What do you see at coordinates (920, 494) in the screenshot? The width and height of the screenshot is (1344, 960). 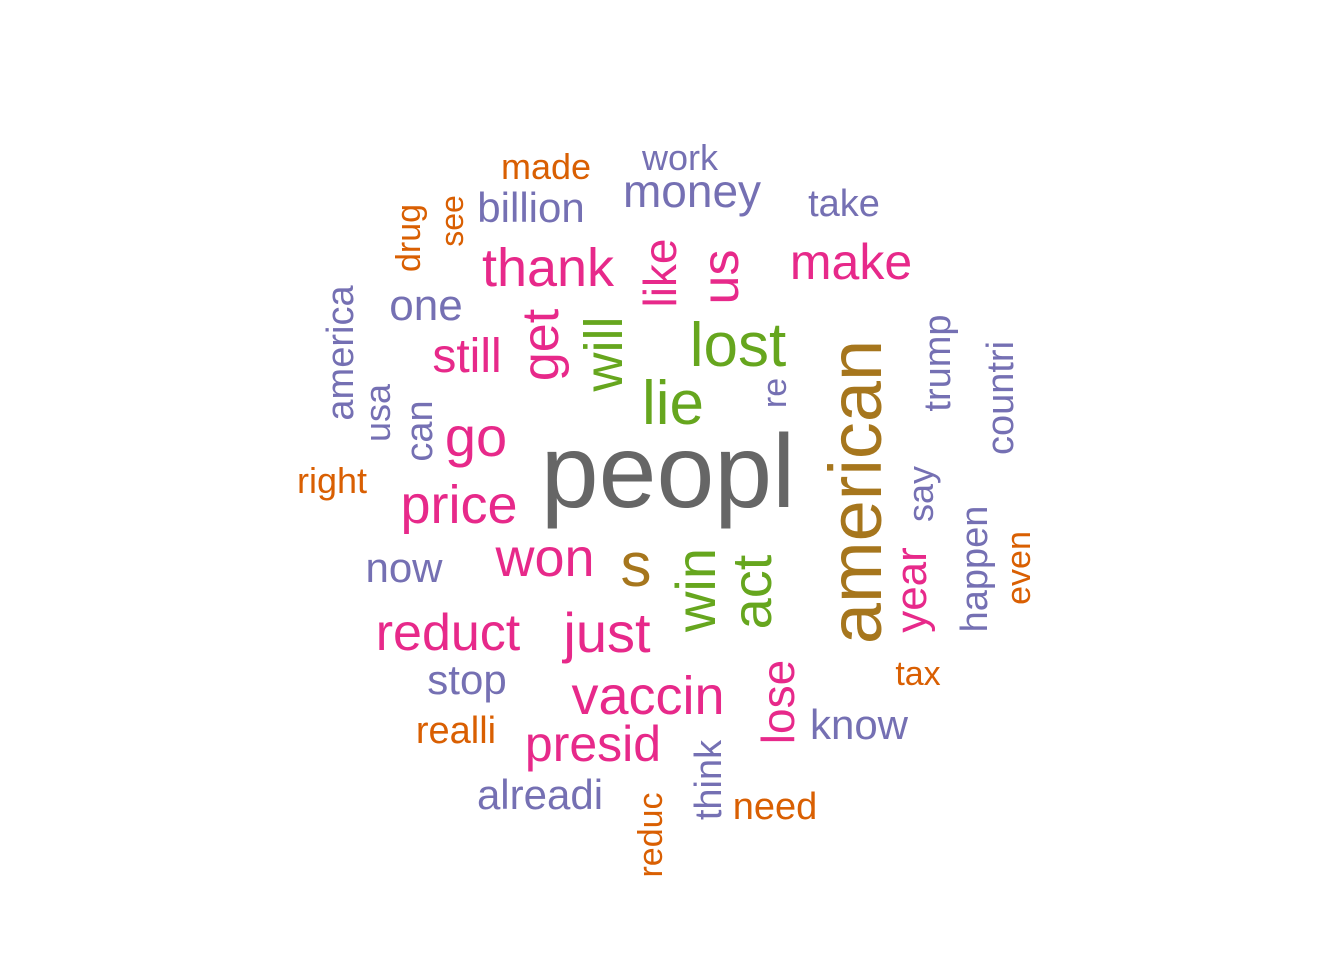 I see `word-say: say` at bounding box center [920, 494].